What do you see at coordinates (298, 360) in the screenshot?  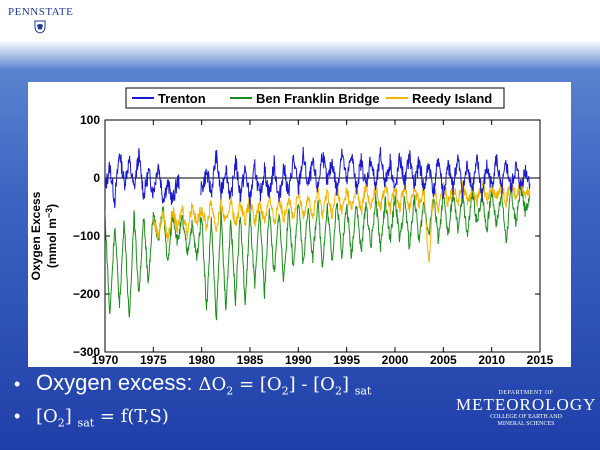 I see `x-tick-label: 1990` at bounding box center [298, 360].